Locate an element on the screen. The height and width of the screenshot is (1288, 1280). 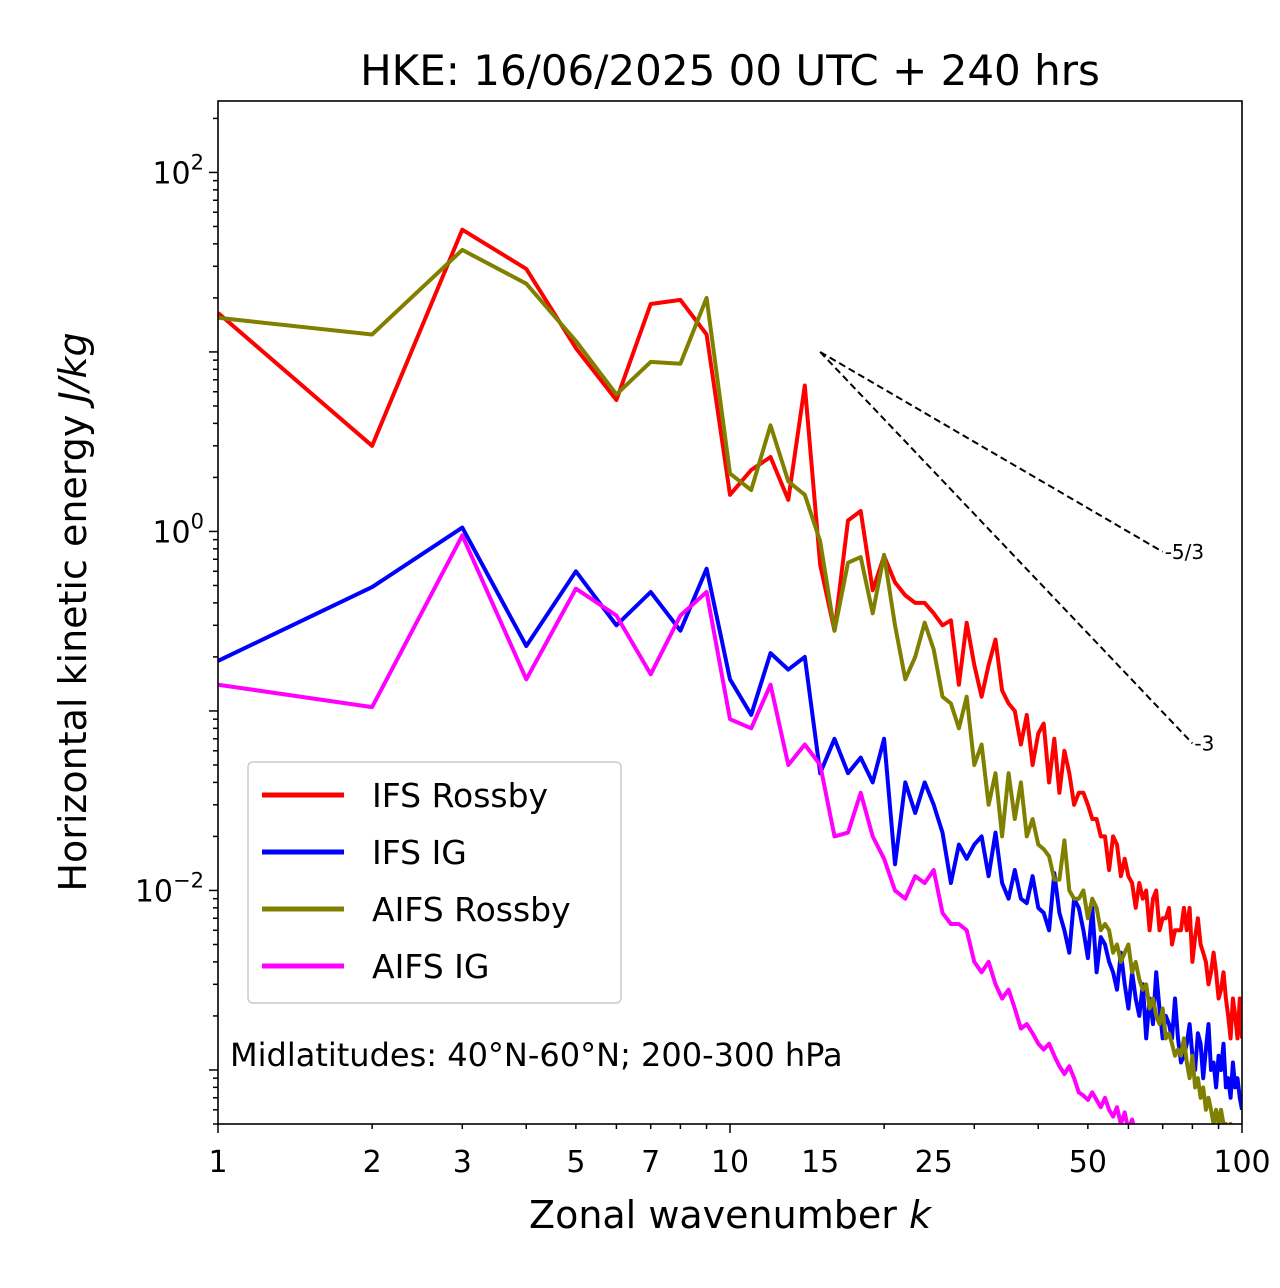
legend: IFS Rossby IFS IG AIFS Rossby AIFS IG is located at coordinates (434, 882).